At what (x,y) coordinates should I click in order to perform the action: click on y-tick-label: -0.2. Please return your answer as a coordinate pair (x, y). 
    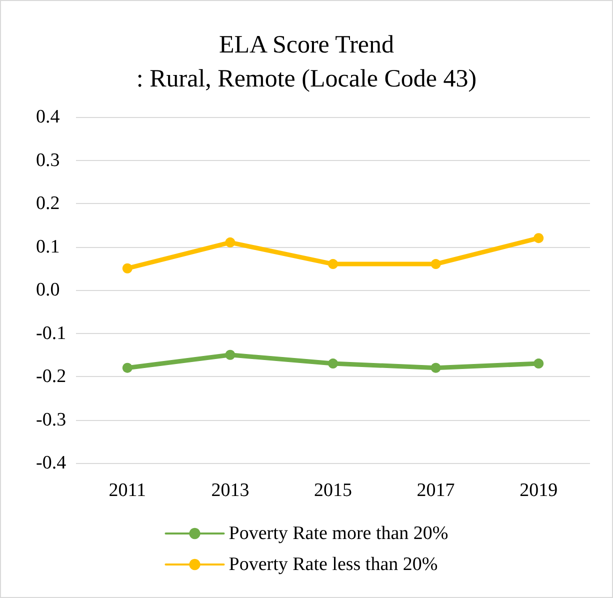
    Looking at the image, I should click on (51, 376).